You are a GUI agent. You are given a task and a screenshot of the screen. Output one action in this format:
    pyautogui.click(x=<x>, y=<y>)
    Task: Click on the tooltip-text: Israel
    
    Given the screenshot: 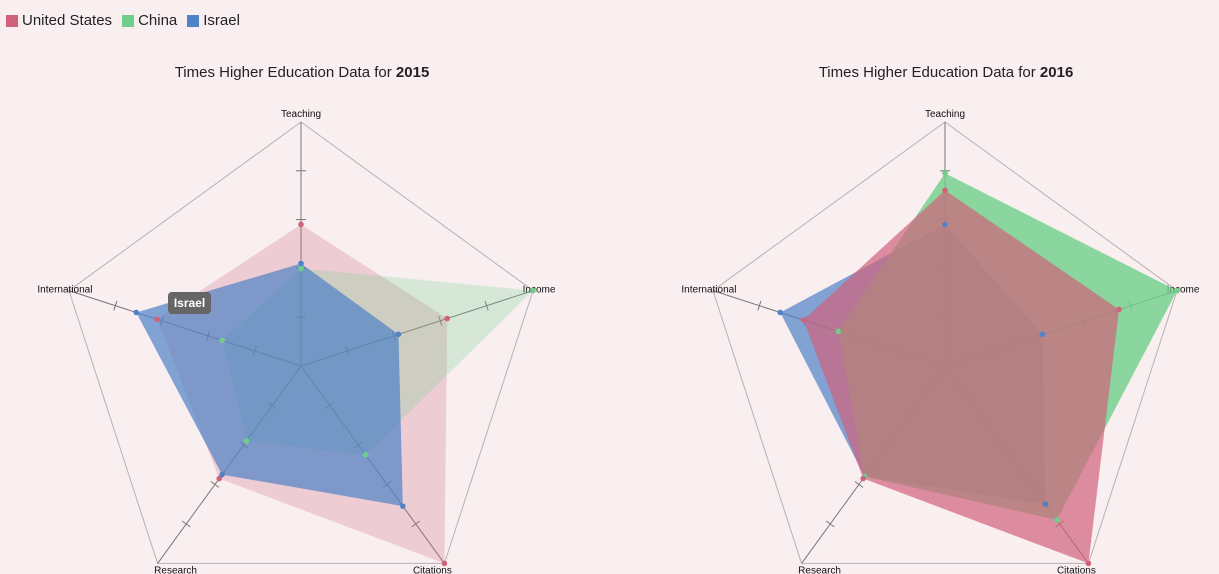 What is the action you would take?
    pyautogui.click(x=189, y=303)
    